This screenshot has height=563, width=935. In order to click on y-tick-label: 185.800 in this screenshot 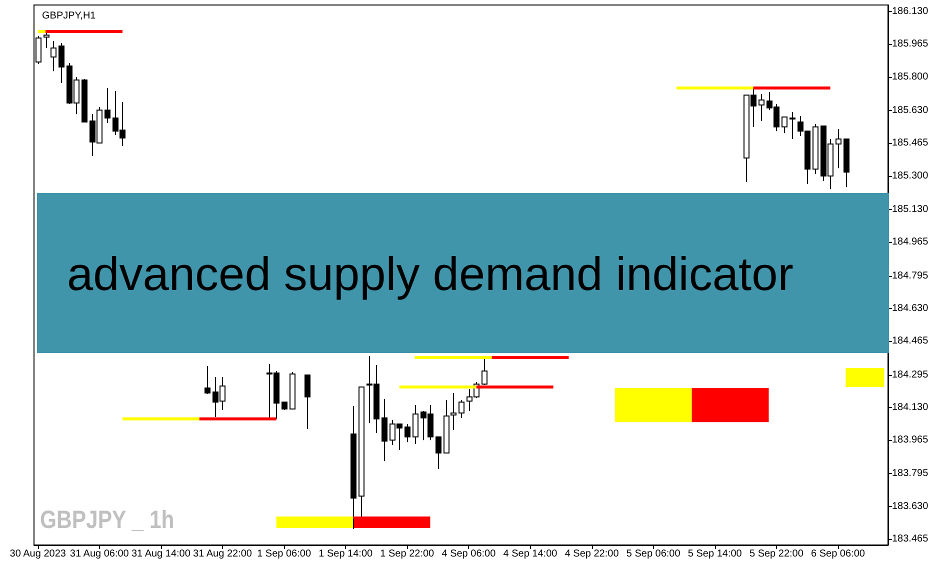, I will do `click(910, 76)`.